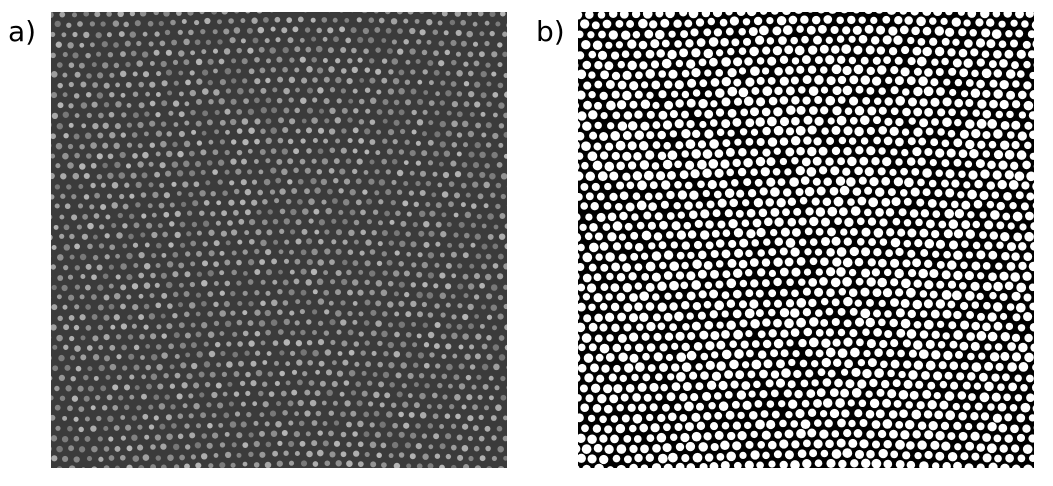 This screenshot has width=1053, height=486. I want to click on panel-a-label: a), so click(22, 31).